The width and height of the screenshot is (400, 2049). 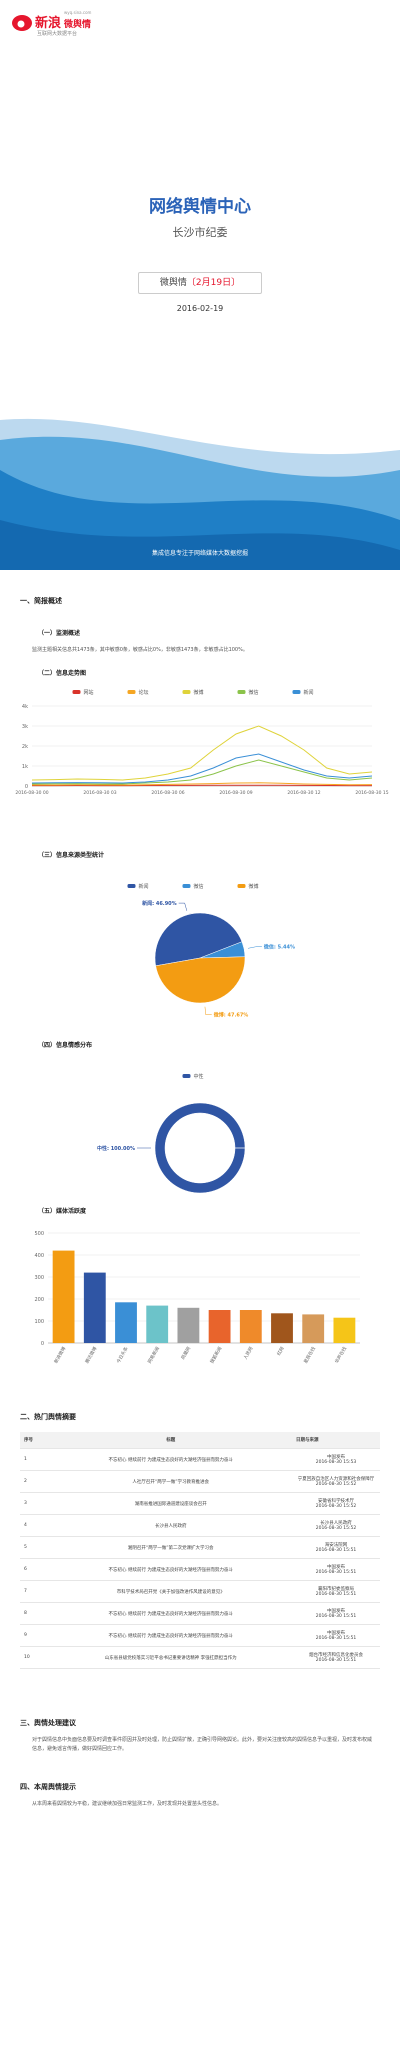 I want to click on x-tick-label: 今日头条, so click(x=122, y=1355).